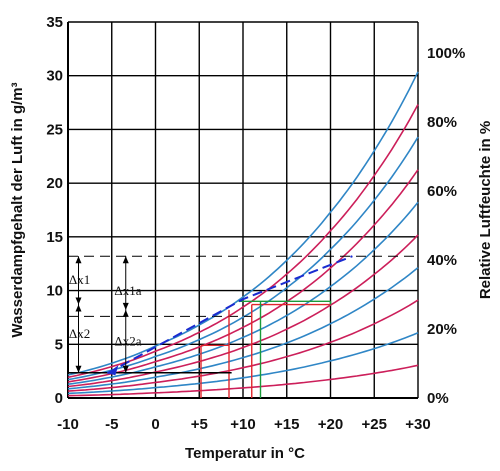 This screenshot has width=500, height=471. I want to click on y-tick-label: 15, so click(54, 237).